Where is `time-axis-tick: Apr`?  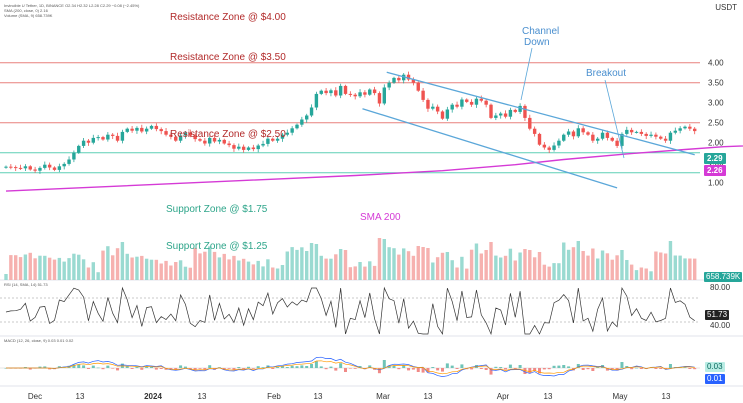 time-axis-tick: Apr is located at coordinates (503, 396).